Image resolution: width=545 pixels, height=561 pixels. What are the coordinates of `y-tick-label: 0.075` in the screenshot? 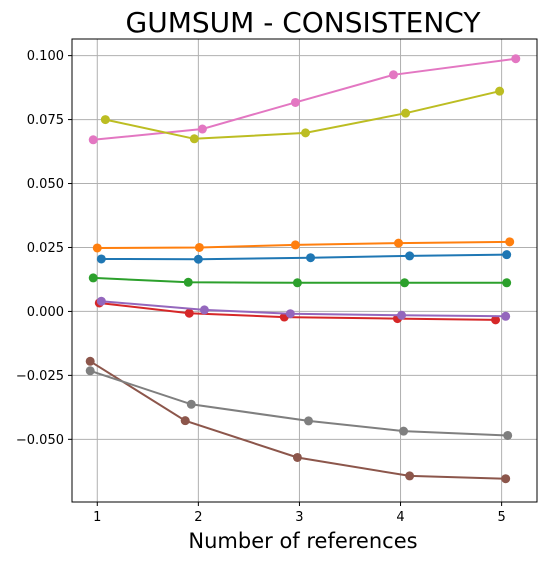 It's located at (45, 120).